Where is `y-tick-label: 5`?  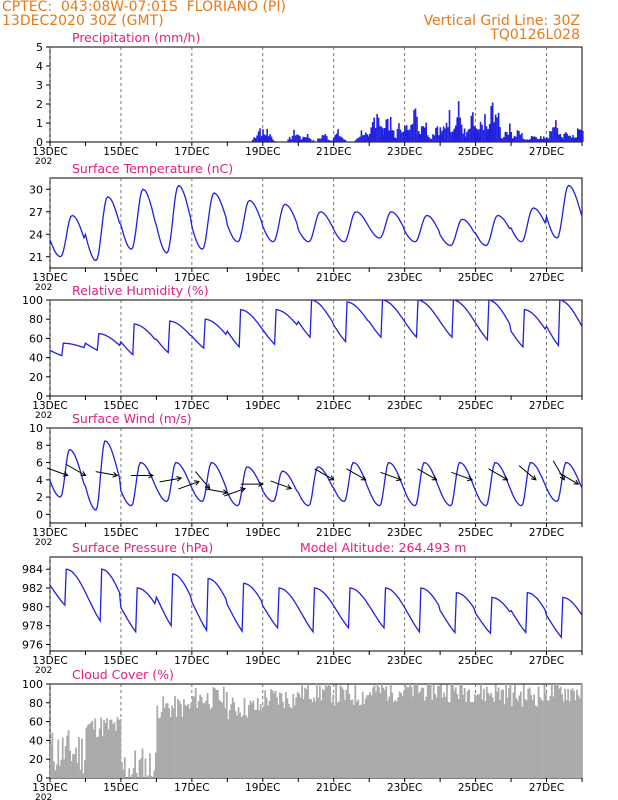
y-tick-label: 5 is located at coordinates (39, 47).